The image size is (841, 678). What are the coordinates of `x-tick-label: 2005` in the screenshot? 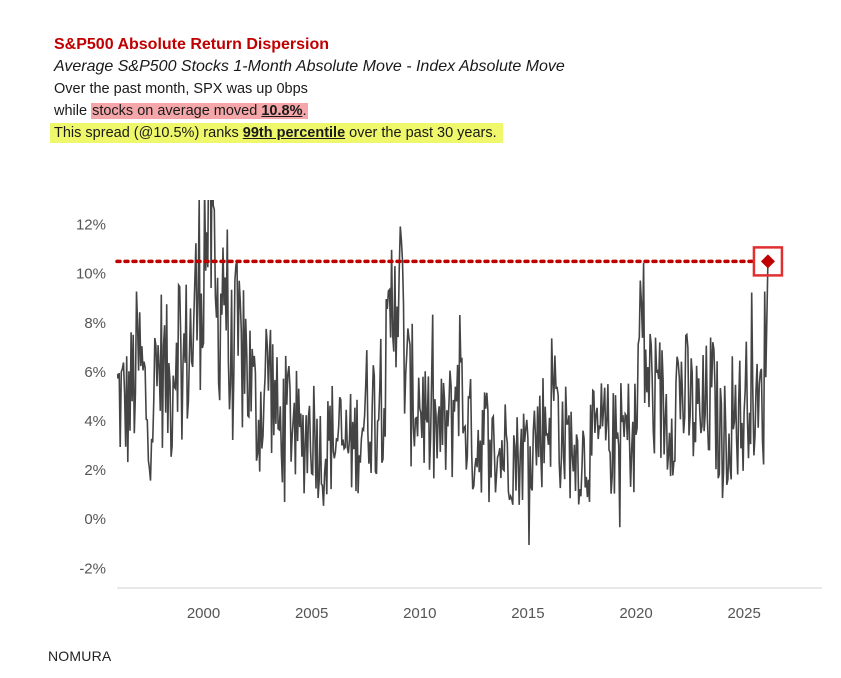 It's located at (311, 613).